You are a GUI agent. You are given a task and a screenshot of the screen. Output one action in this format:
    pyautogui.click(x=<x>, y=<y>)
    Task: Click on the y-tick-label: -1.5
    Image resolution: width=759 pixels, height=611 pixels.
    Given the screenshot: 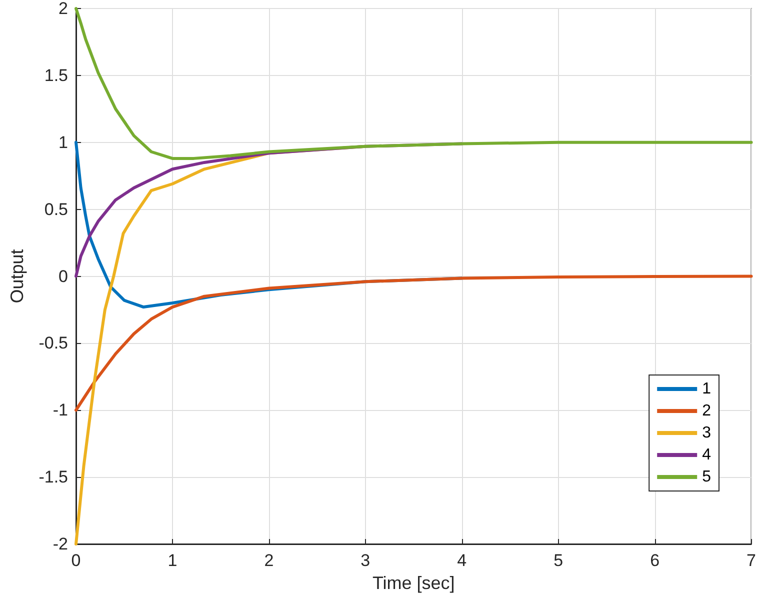 What is the action you would take?
    pyautogui.click(x=53, y=477)
    